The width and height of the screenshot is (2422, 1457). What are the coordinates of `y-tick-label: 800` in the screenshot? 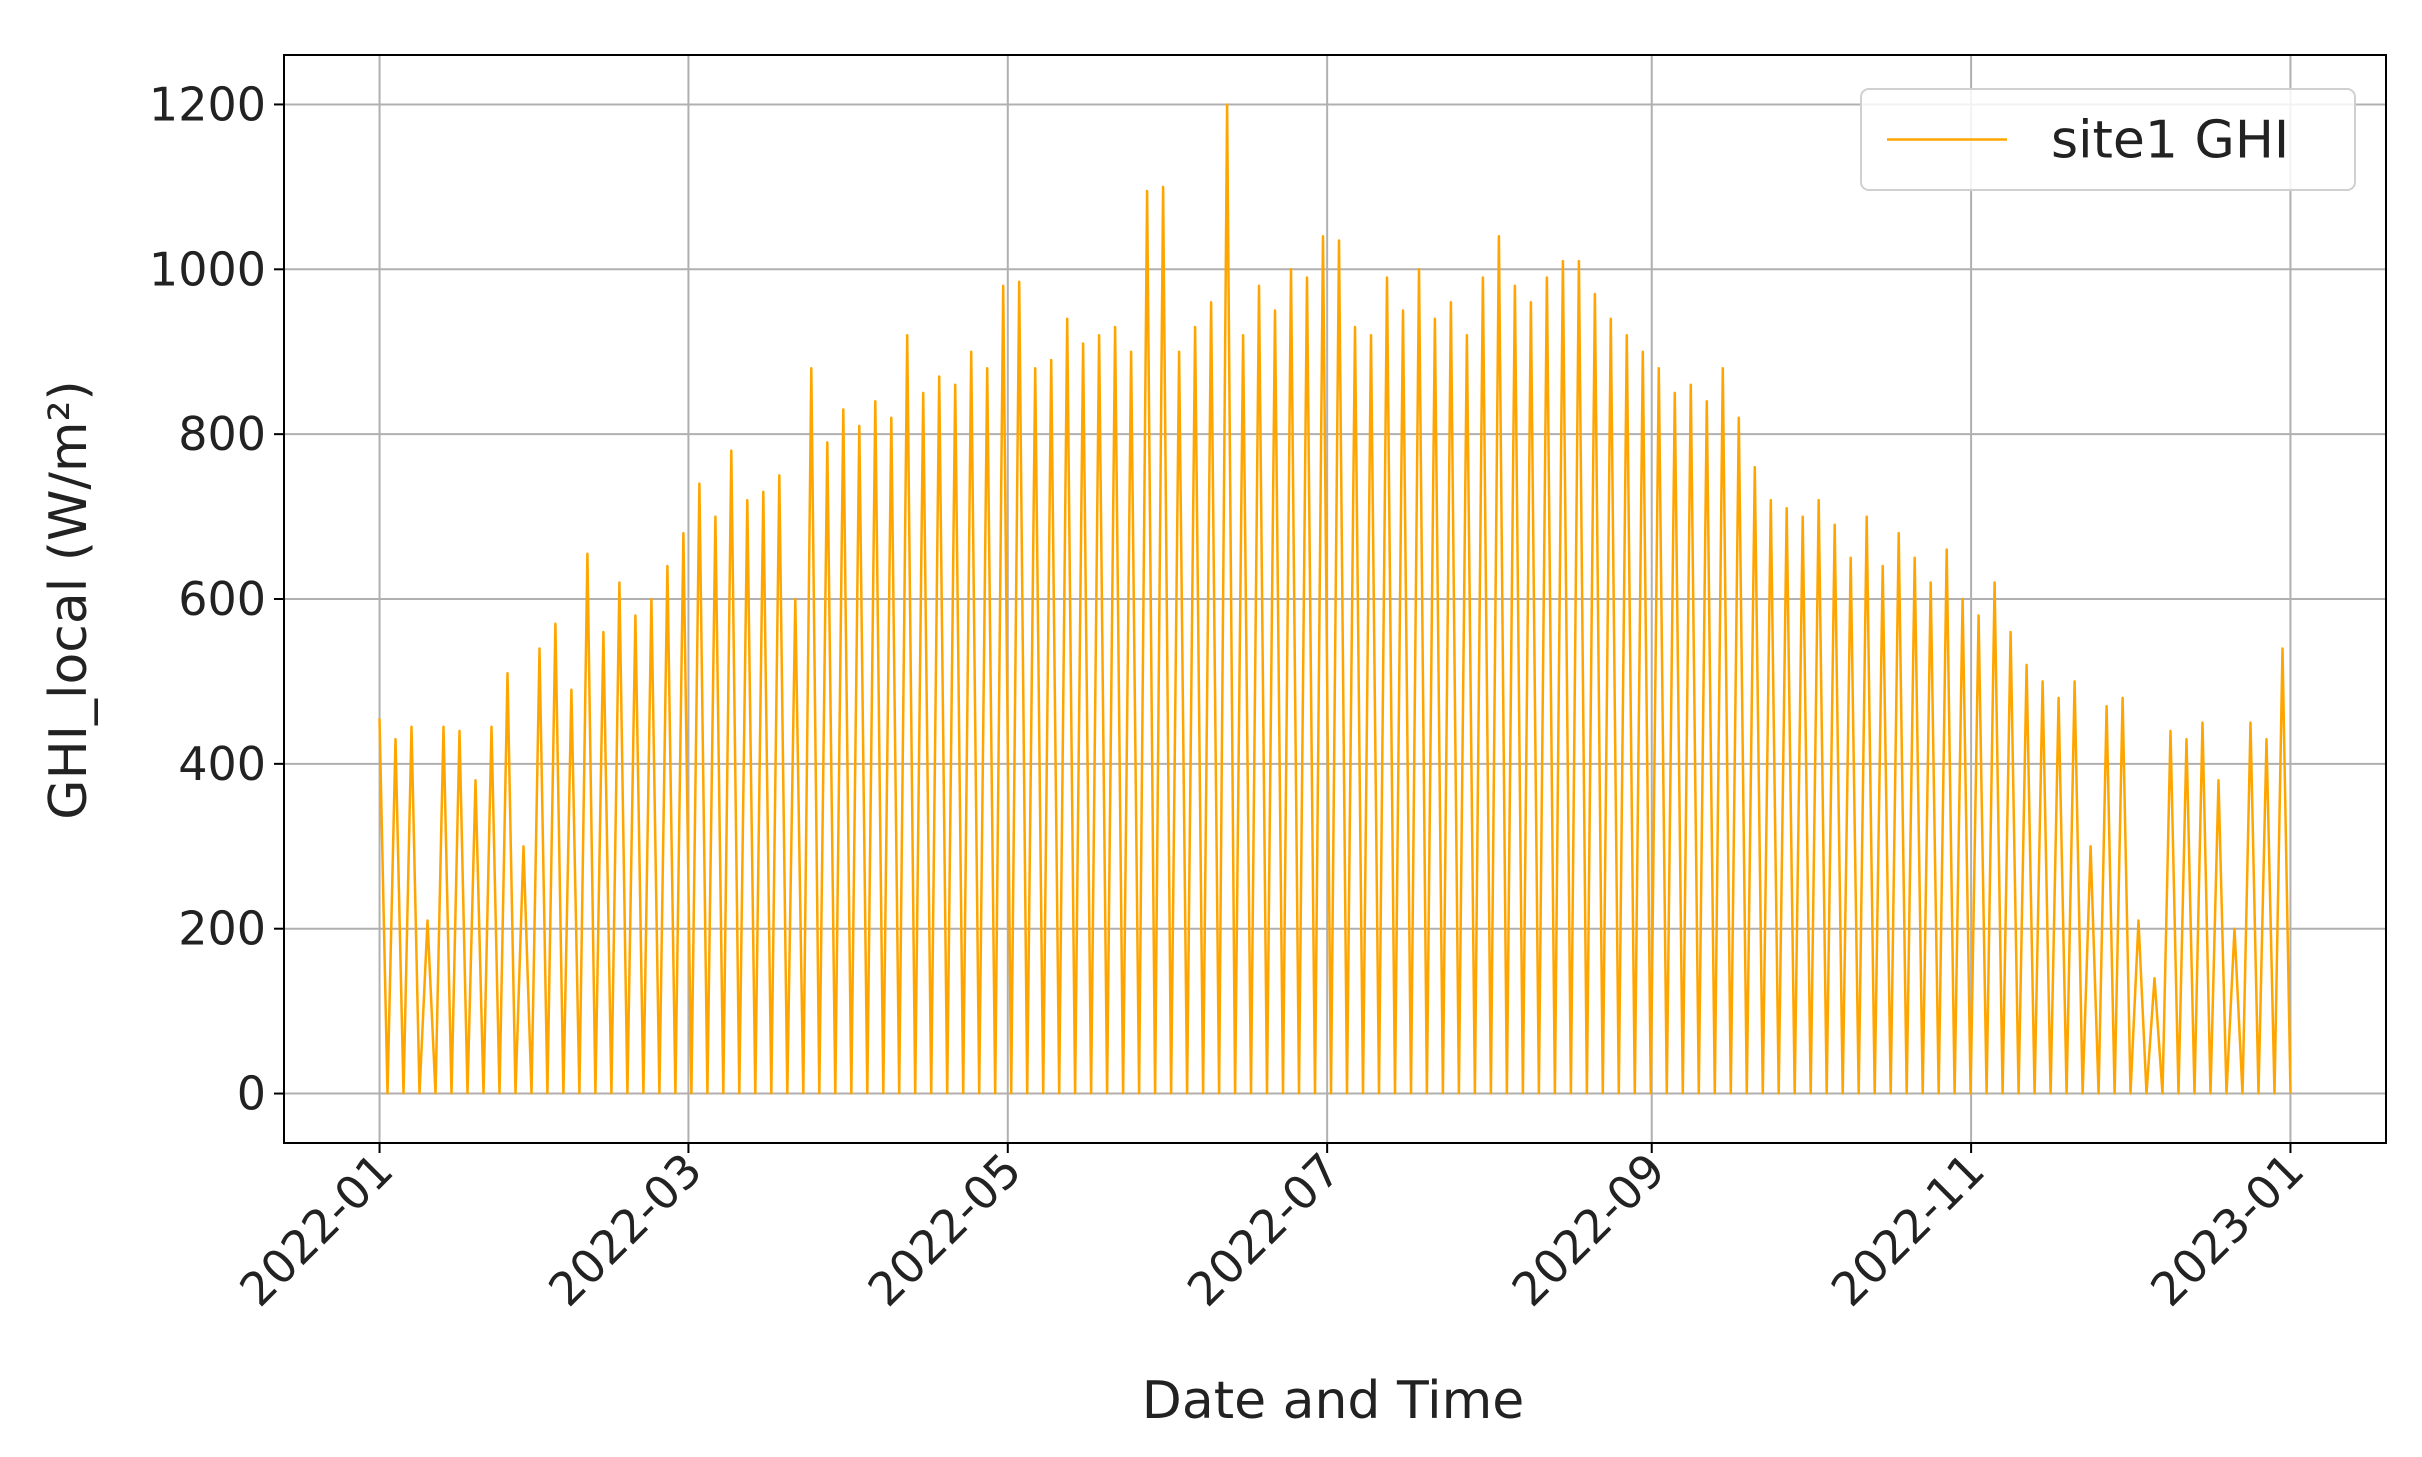 It's located at (222, 434).